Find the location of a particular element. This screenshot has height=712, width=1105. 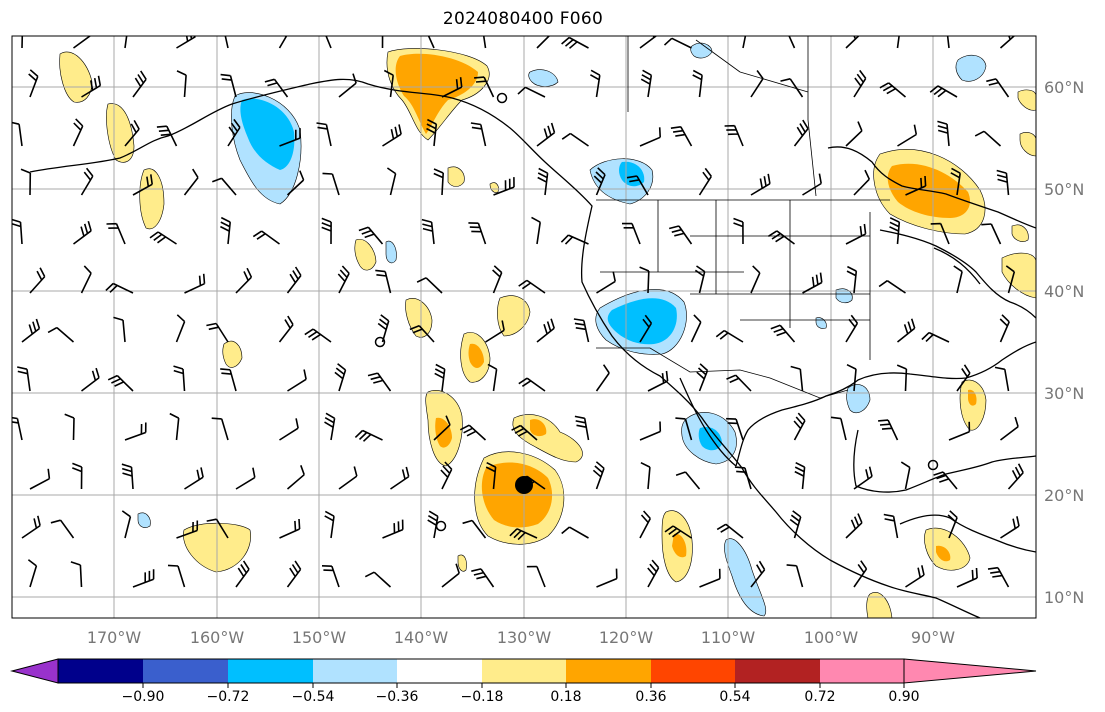

lon-tick-label: 150°W is located at coordinates (319, 637).